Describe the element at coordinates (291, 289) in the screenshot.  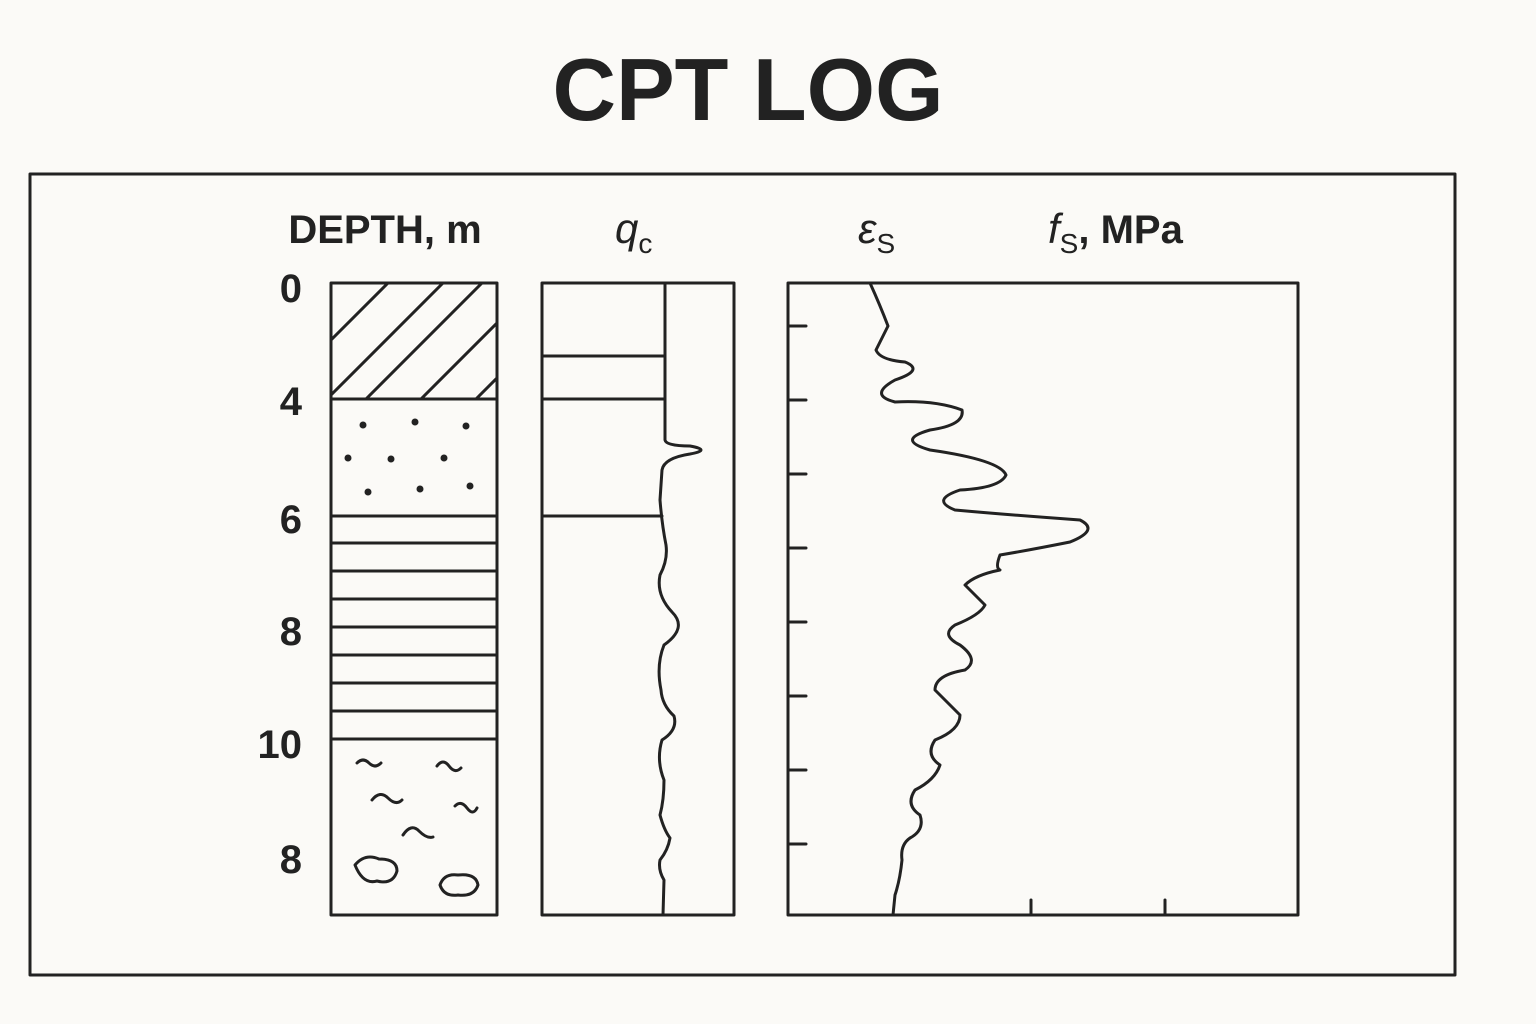
I see `depth-label: 0` at that location.